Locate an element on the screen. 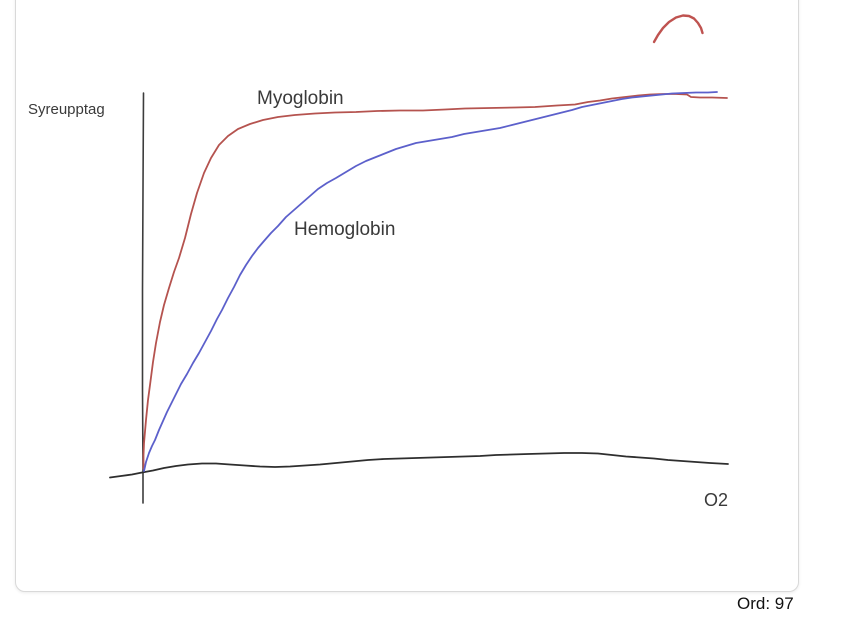  myoglobin-series-label: Myoglobin is located at coordinates (300, 98).